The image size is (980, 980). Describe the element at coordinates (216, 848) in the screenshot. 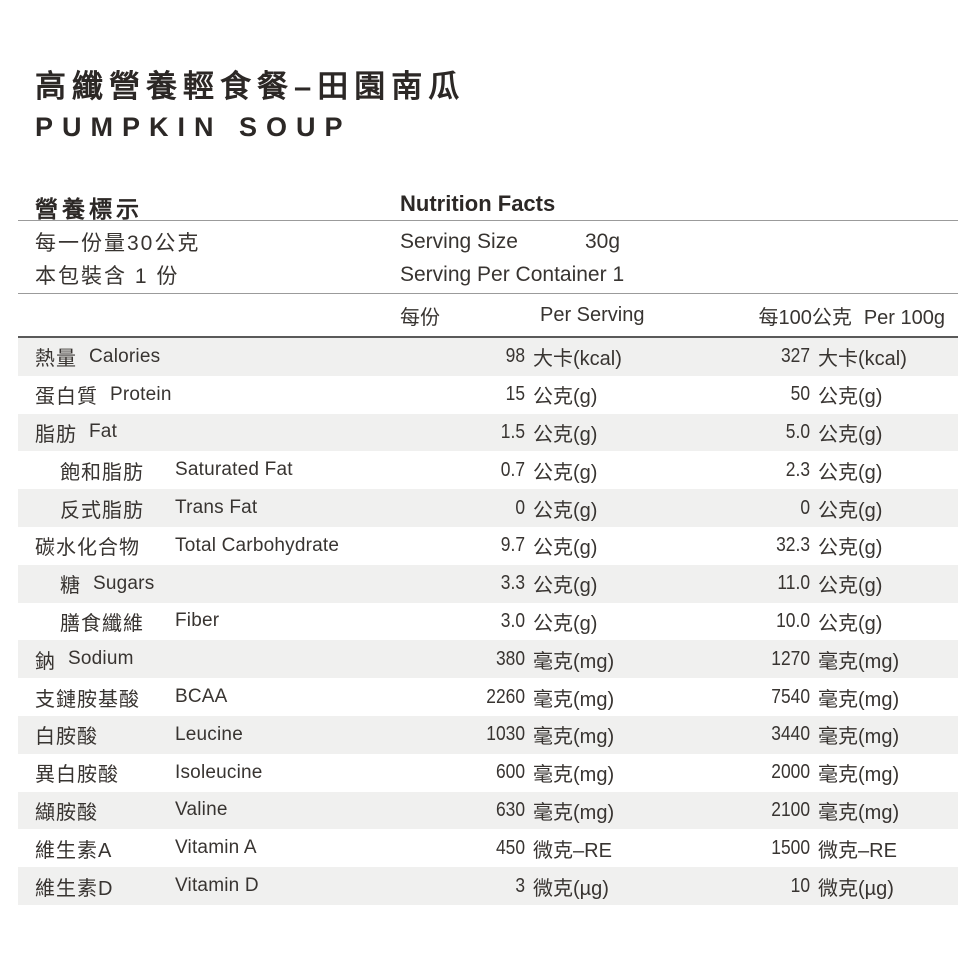

I see `nutrient-name-en: Vitamin A` at that location.